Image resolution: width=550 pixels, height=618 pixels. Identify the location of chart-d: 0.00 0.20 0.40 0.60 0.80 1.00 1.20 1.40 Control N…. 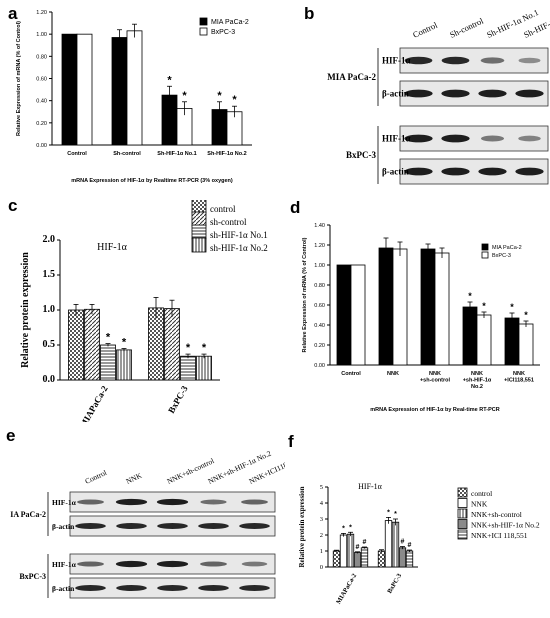
(421, 318).